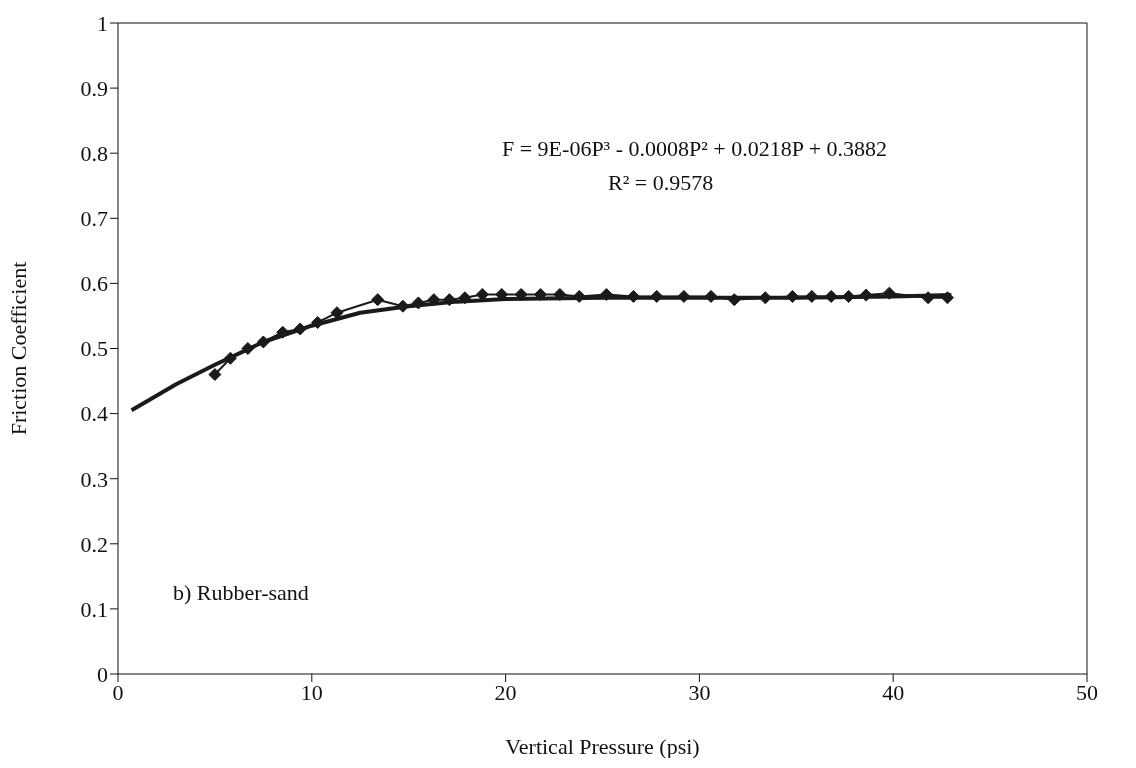  Describe the element at coordinates (94, 479) in the screenshot. I see `y-tick-label: 0.3` at that location.